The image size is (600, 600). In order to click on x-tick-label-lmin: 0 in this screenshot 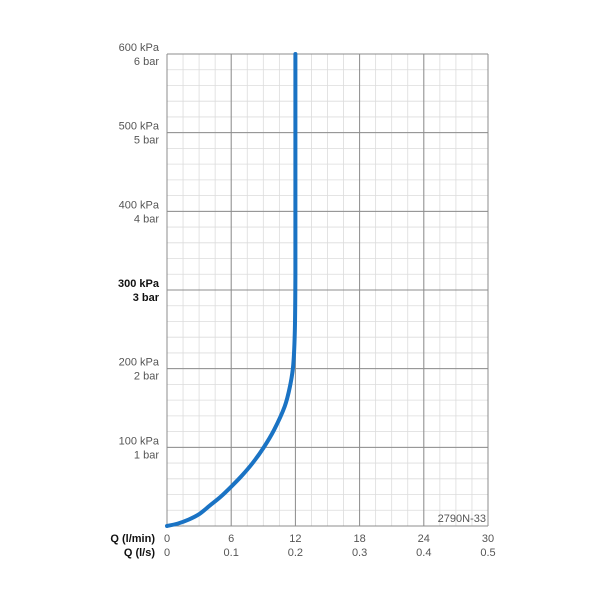, I will do `click(167, 539)`.